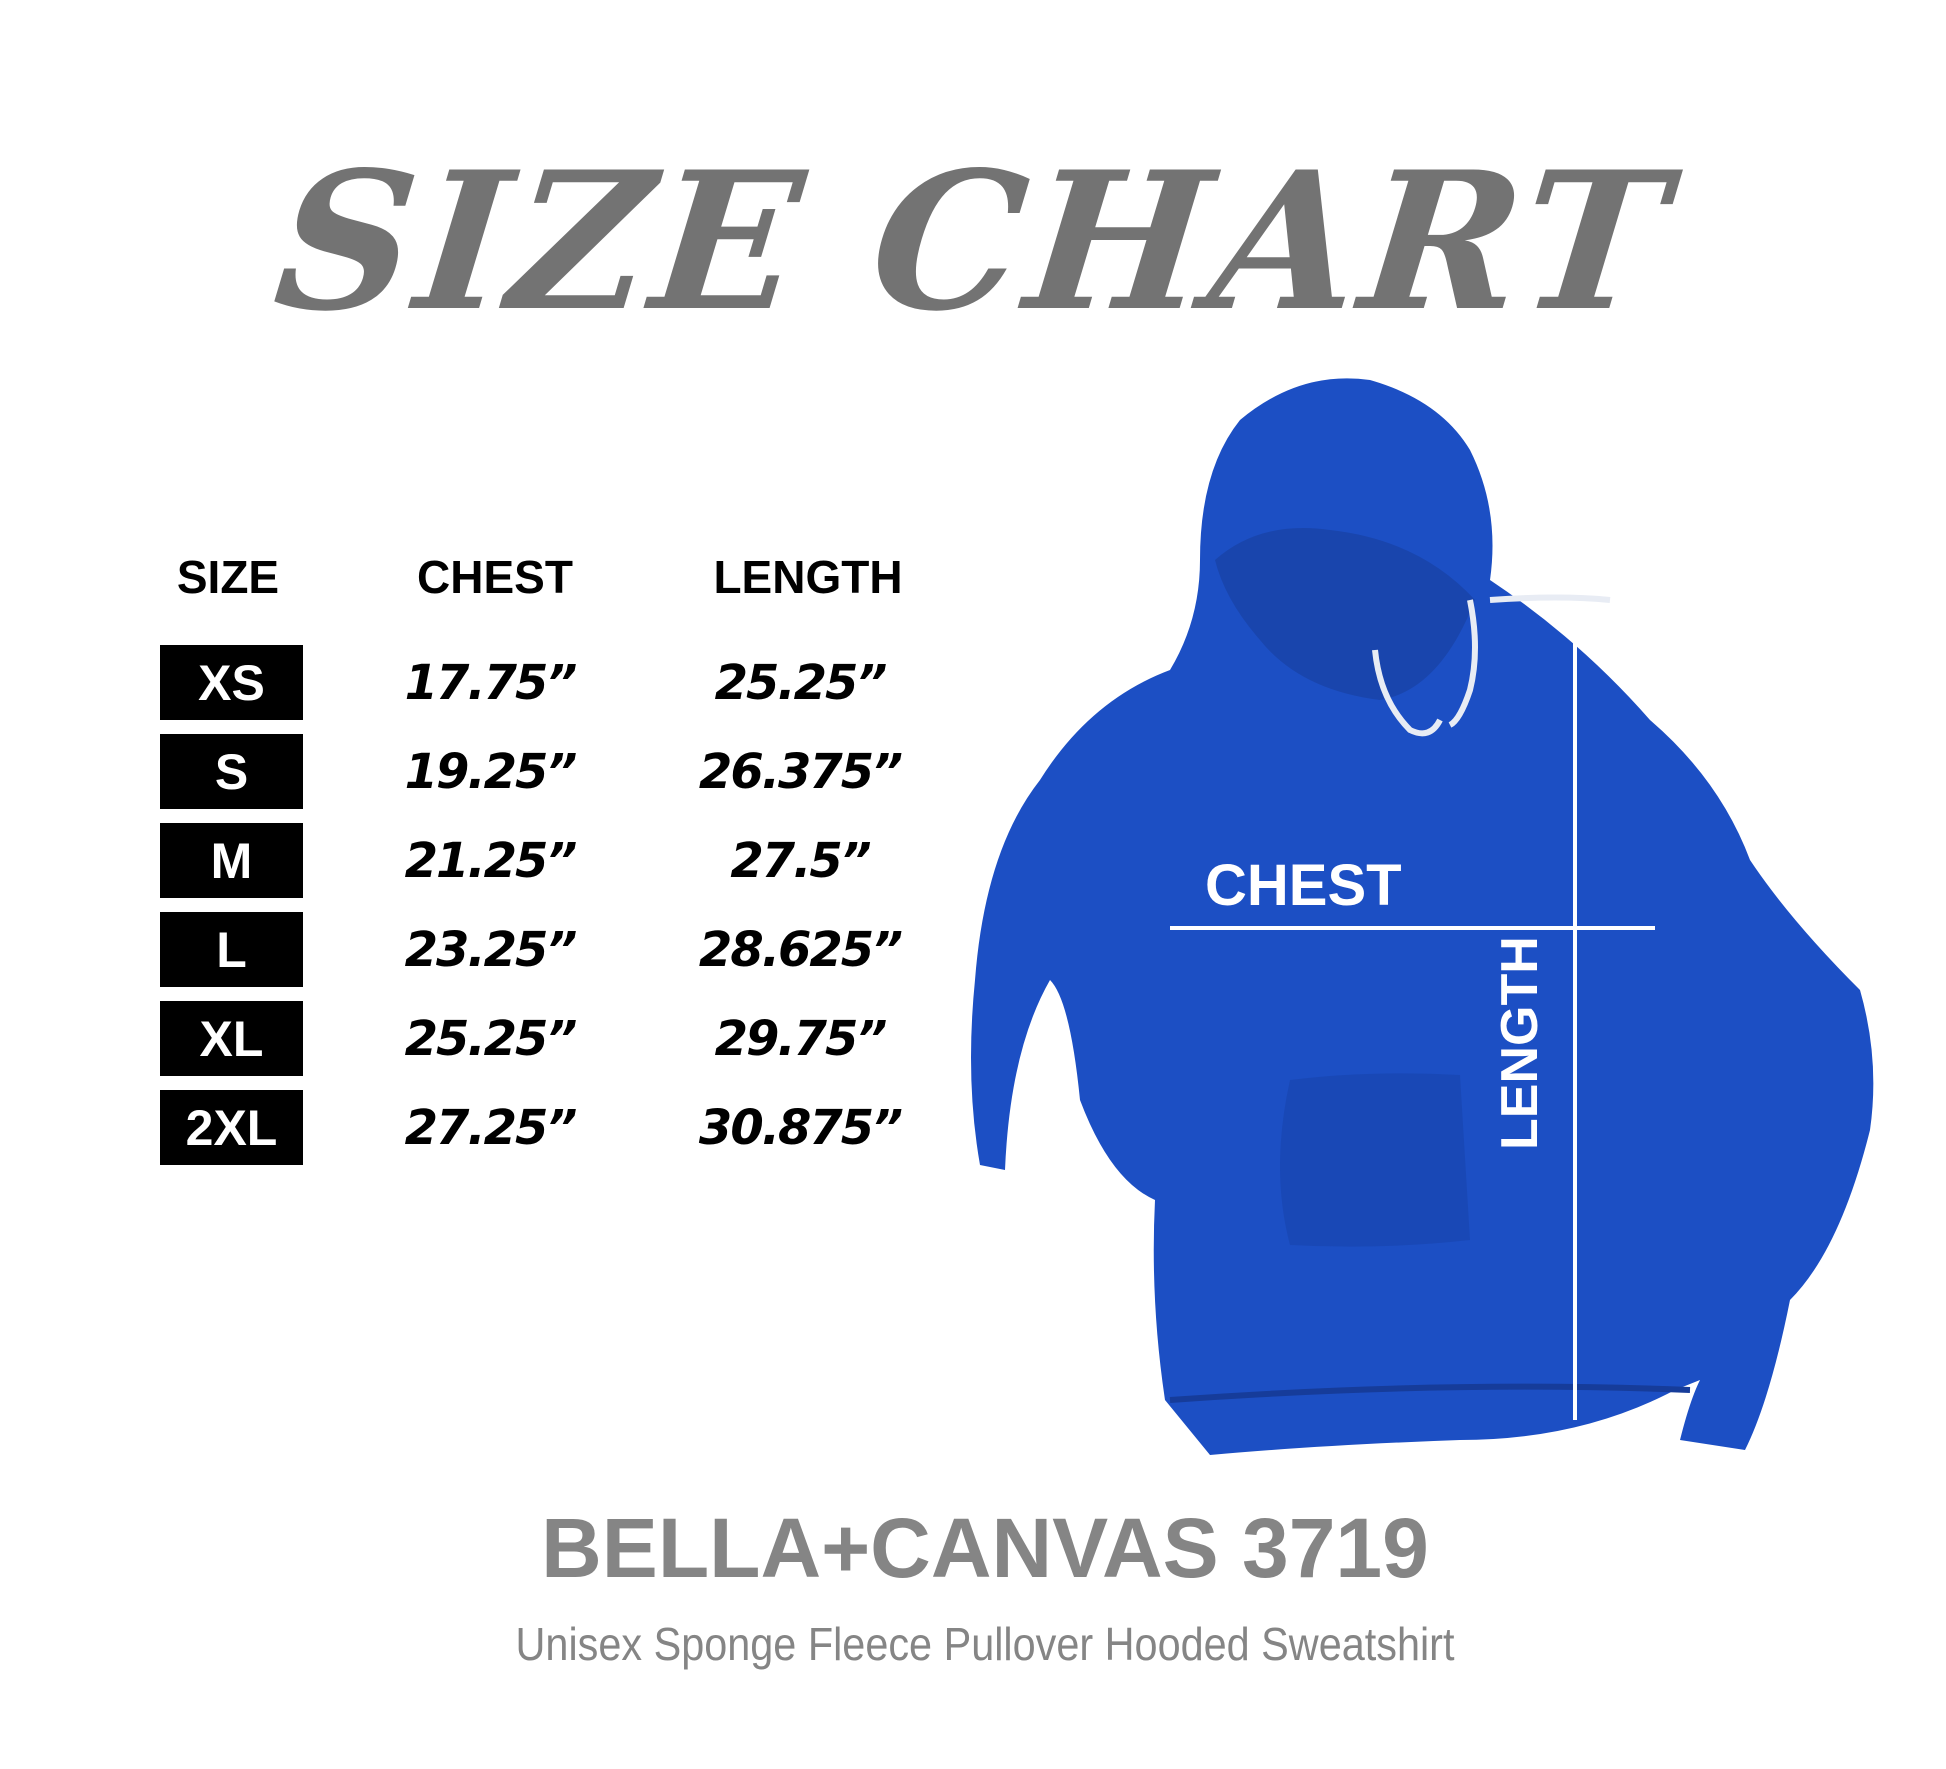  What do you see at coordinates (800, 861) in the screenshot?
I see `length-value: 27.5”` at bounding box center [800, 861].